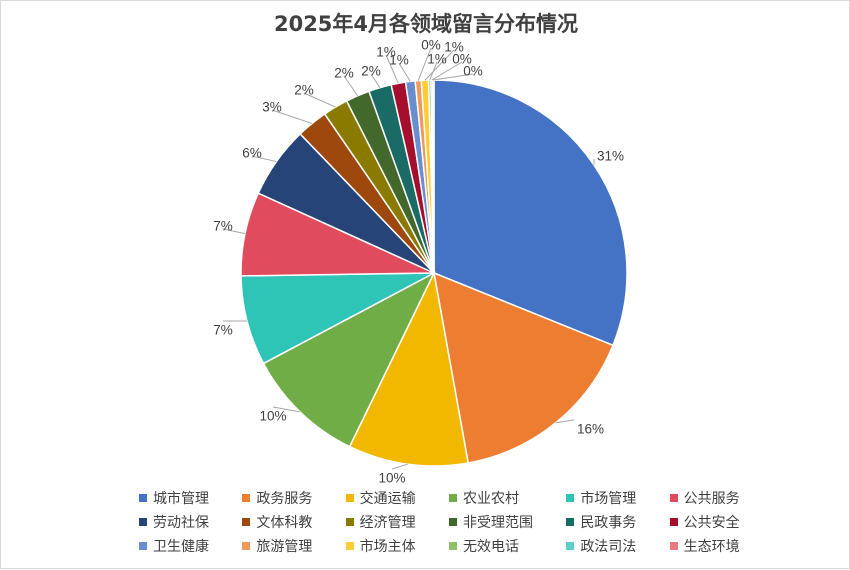 The height and width of the screenshot is (570, 850). I want to click on legend-item: 民政事务, so click(610, 521).